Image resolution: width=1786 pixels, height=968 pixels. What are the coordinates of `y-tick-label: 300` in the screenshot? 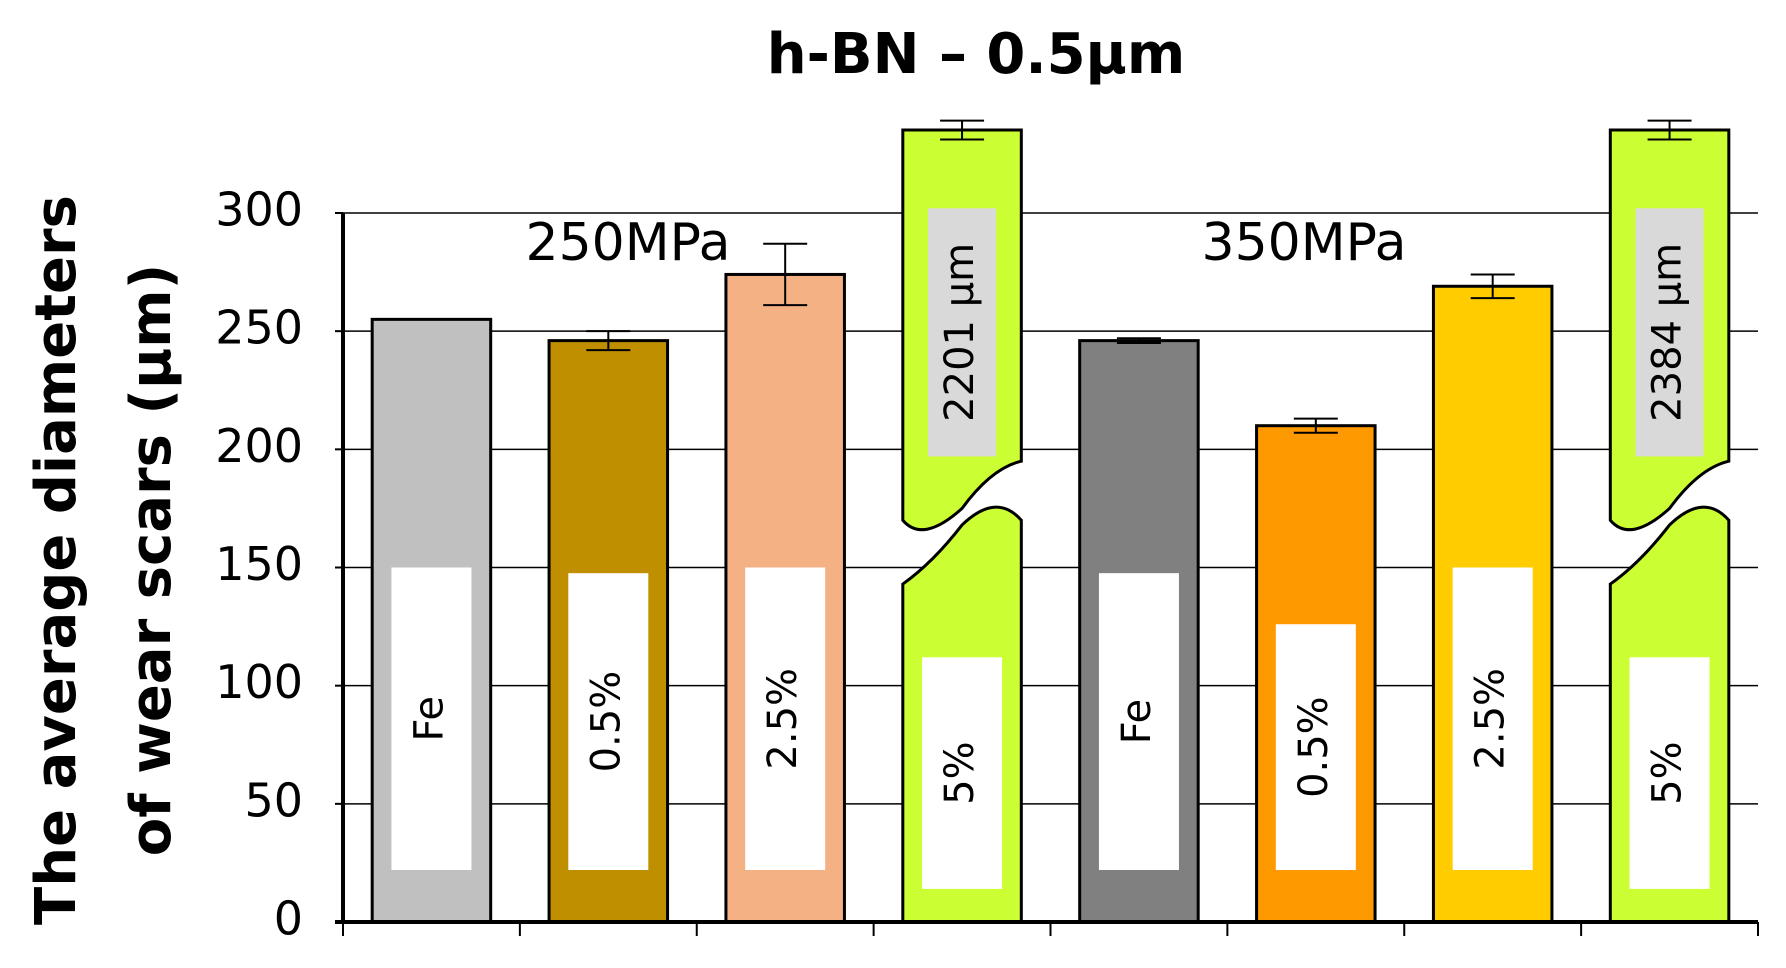 It's located at (259, 210).